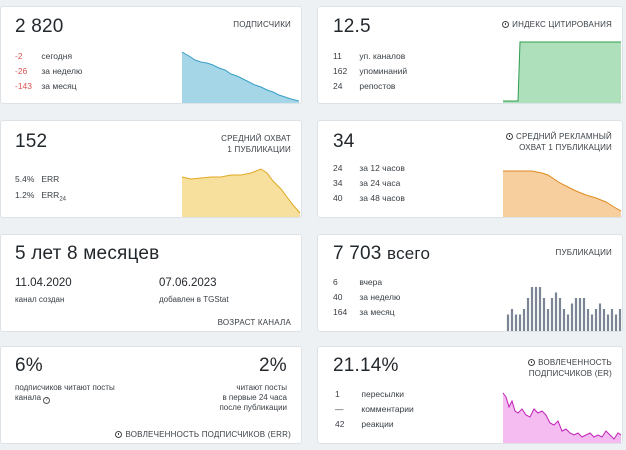  I want to click on engagement-err-label: вовлеченность подписчиков (ERR), so click(203, 434).